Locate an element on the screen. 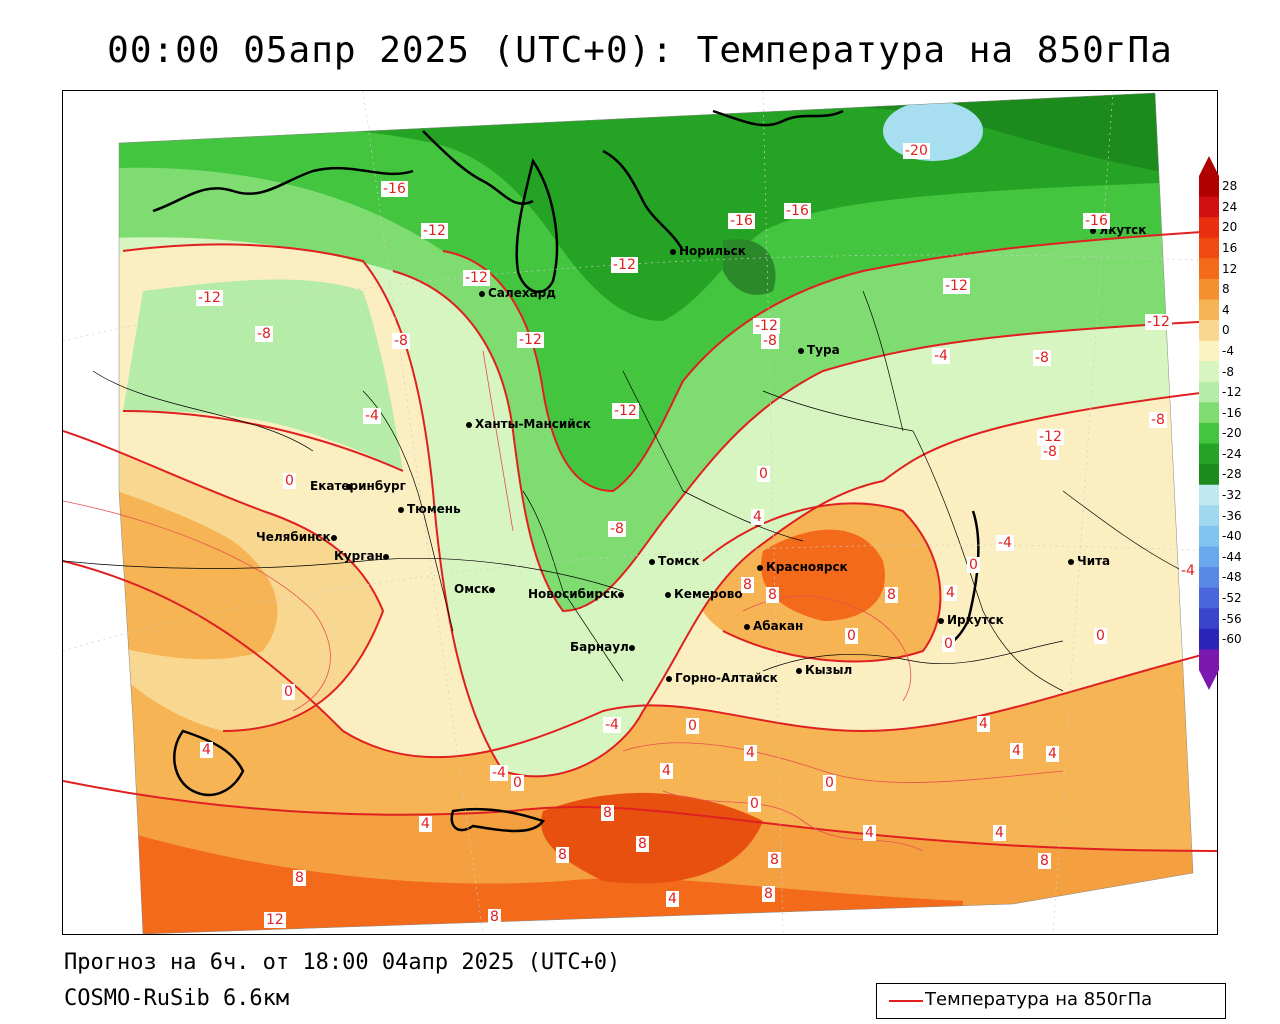  city-chita: Чита is located at coordinates (1089, 561).